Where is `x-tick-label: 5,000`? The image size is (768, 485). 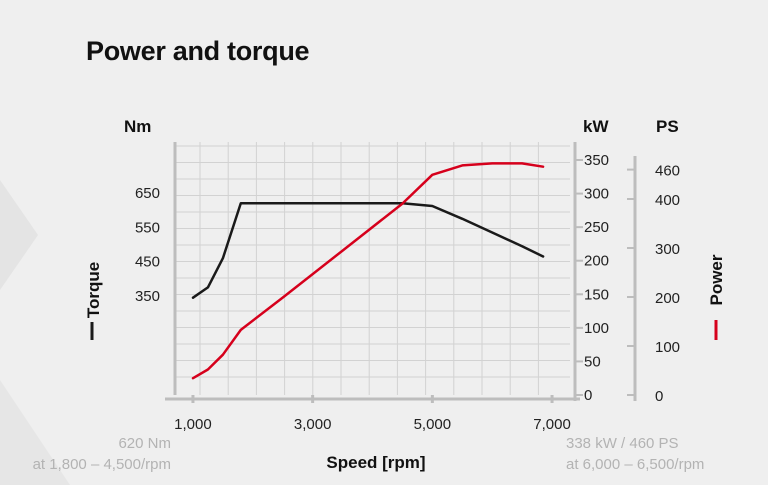 x-tick-label: 5,000 is located at coordinates (433, 424).